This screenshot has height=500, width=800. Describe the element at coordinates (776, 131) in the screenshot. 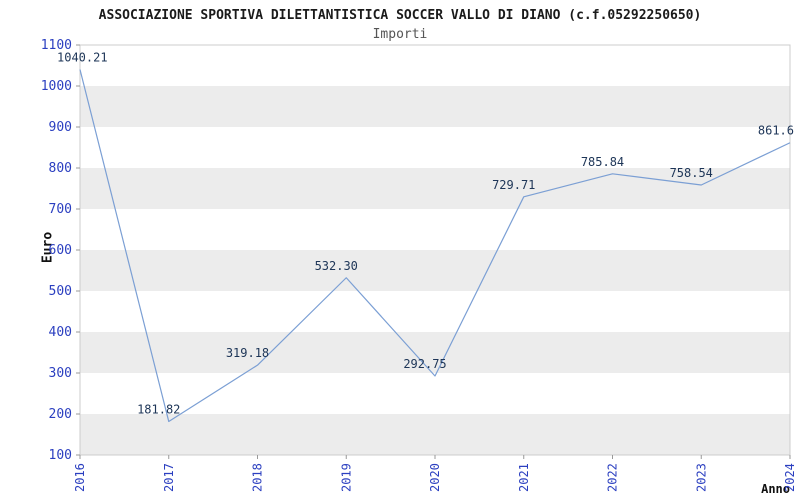

I see `data-point-label: 861.6` at that location.